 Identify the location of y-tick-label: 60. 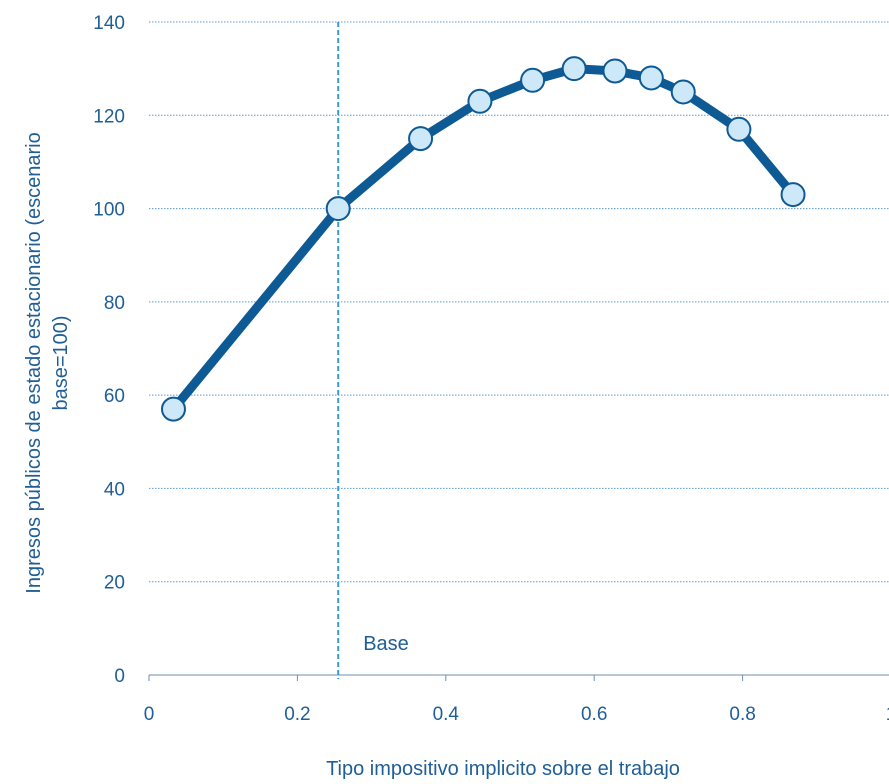
(114, 396).